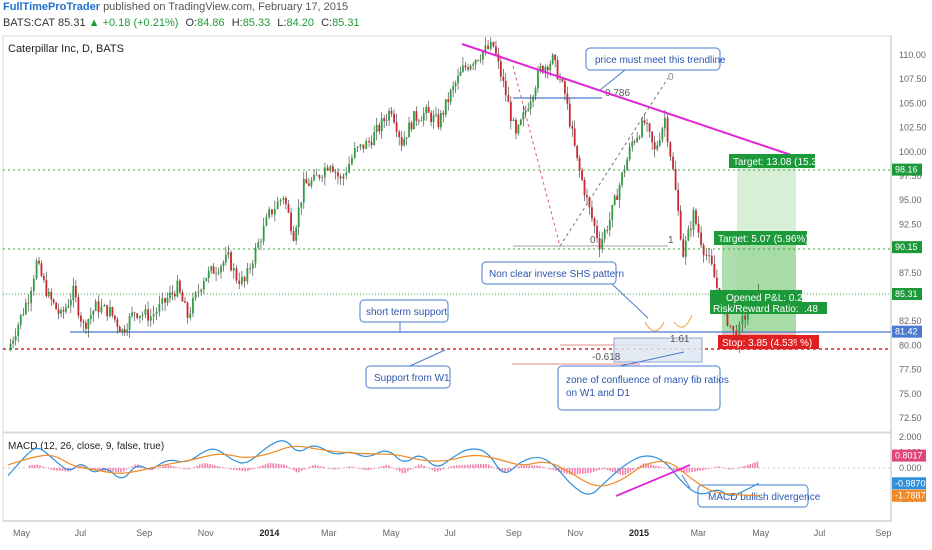 The width and height of the screenshot is (932, 550). What do you see at coordinates (51, 7) in the screenshot?
I see `publisher-name: FullTimeProTrader` at bounding box center [51, 7].